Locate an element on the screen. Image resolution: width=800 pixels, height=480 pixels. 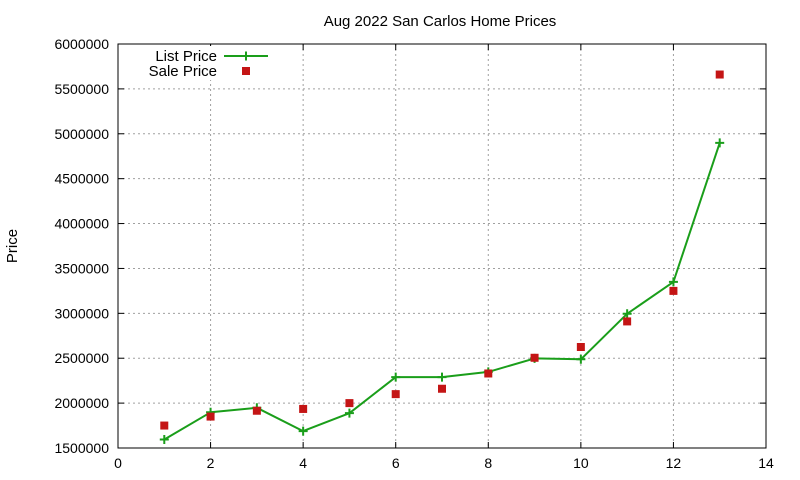
y-tick-label: 2000000 is located at coordinates (81, 403).